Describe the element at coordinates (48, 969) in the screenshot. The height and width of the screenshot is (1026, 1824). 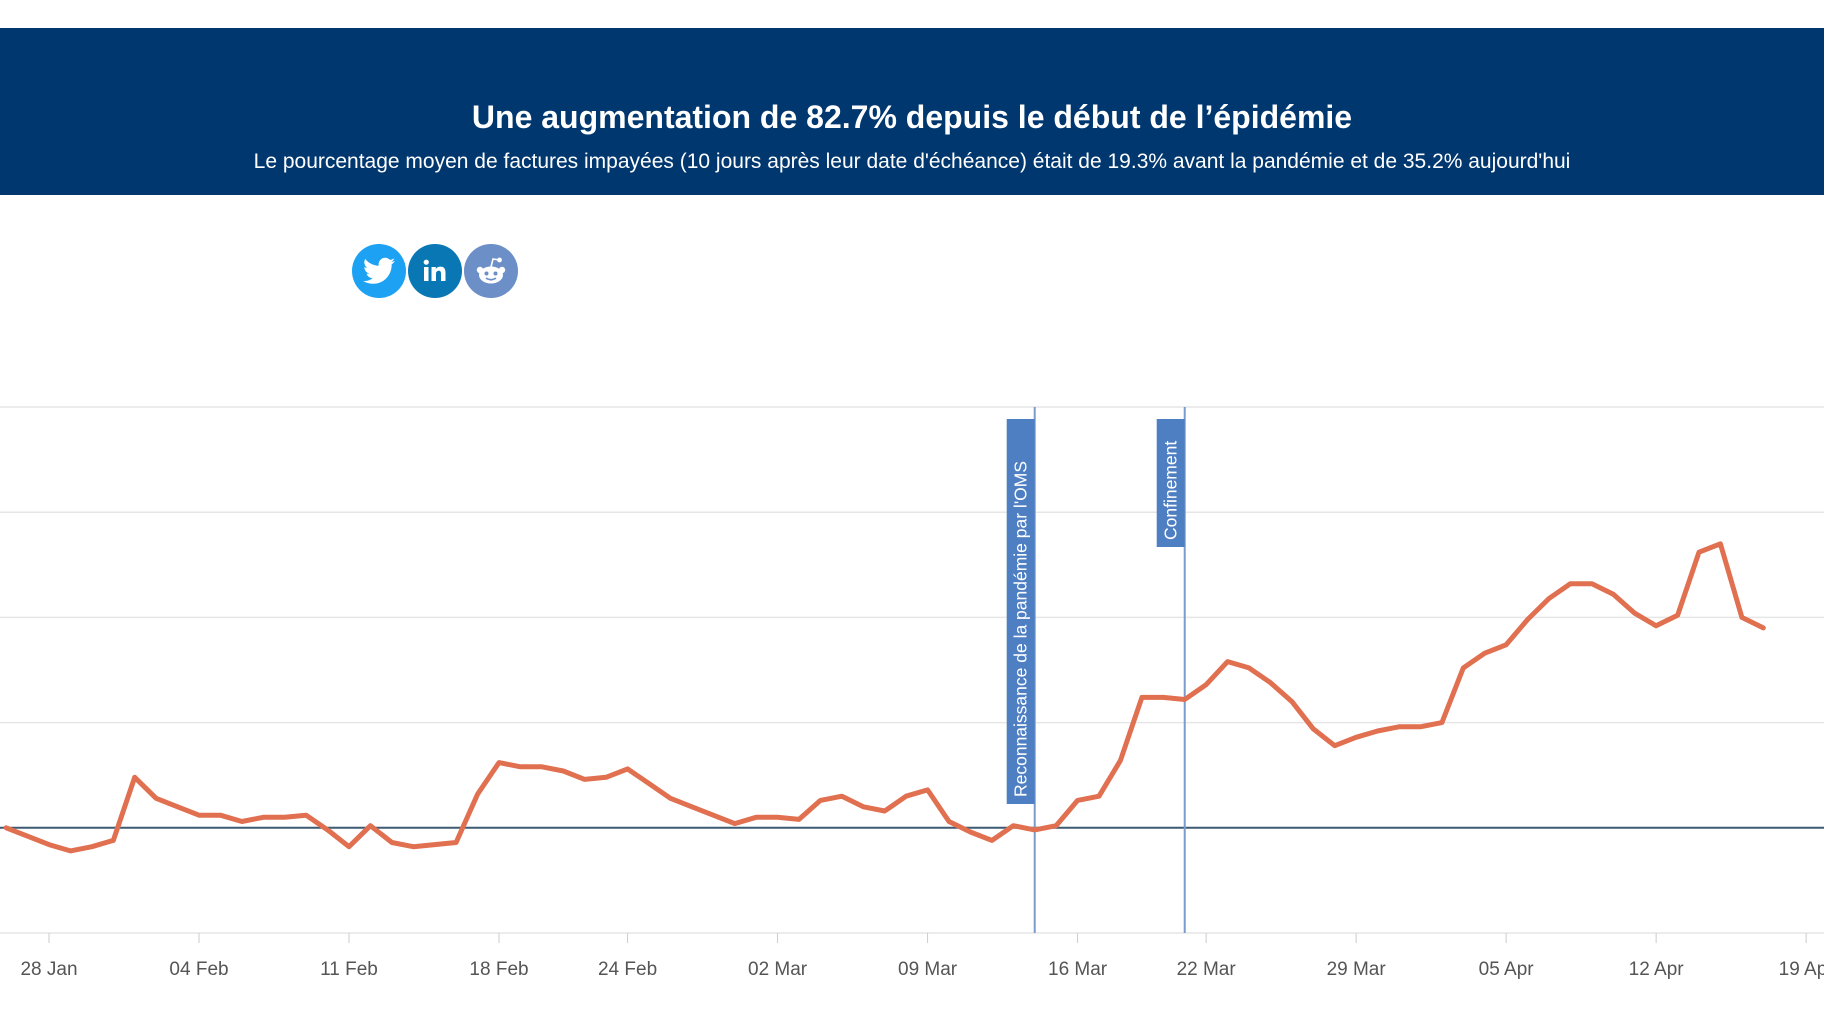
I see `x-tick-label: 28 Jan` at that location.